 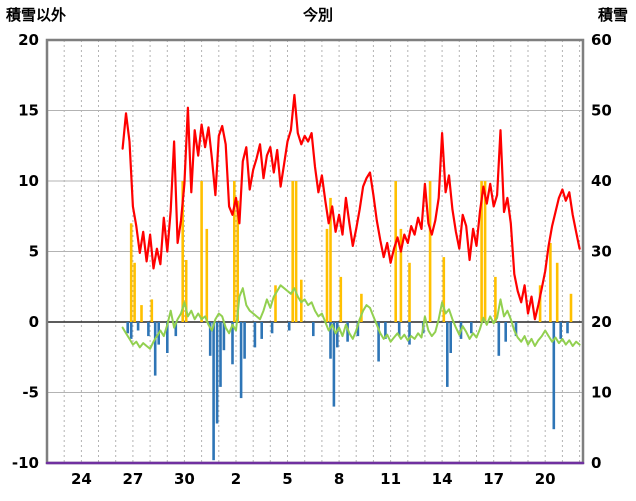 What do you see at coordinates (601, 111) in the screenshot?
I see `svg-text: 50` at bounding box center [601, 111].